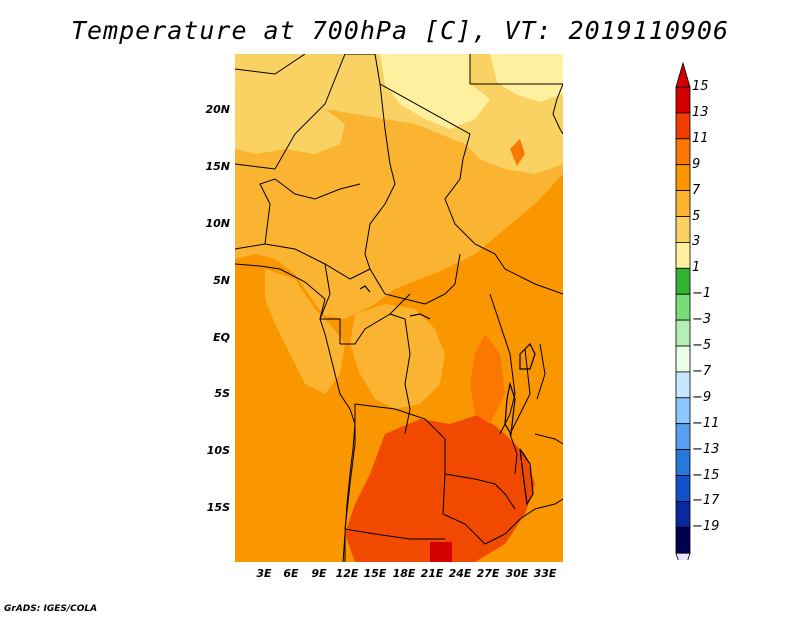  What do you see at coordinates (440, 488) in the screenshot?
I see `field-11-13-south` at bounding box center [440, 488].